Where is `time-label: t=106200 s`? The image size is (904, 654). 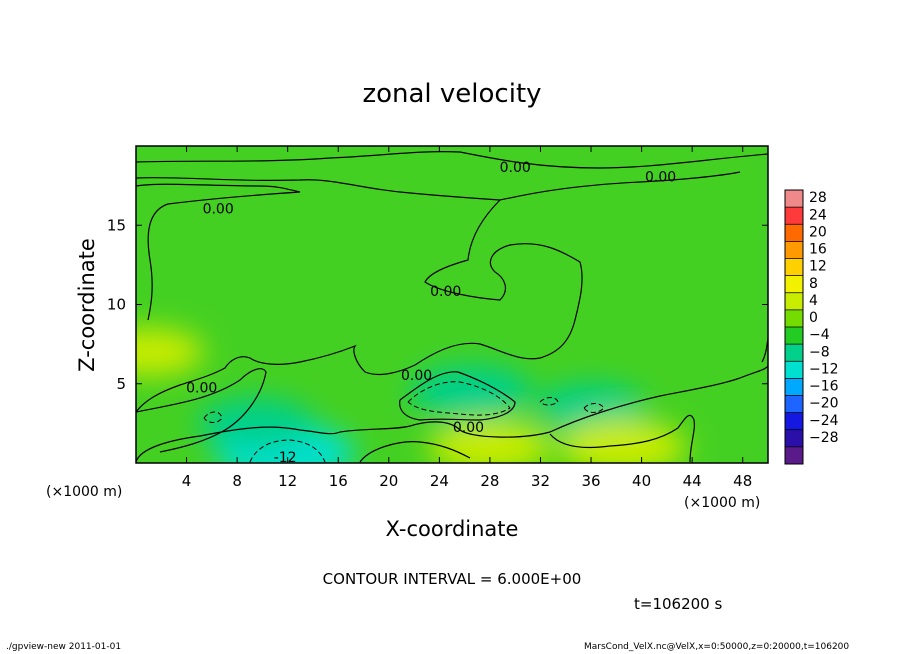
time-label: t=106200 s is located at coordinates (678, 604).